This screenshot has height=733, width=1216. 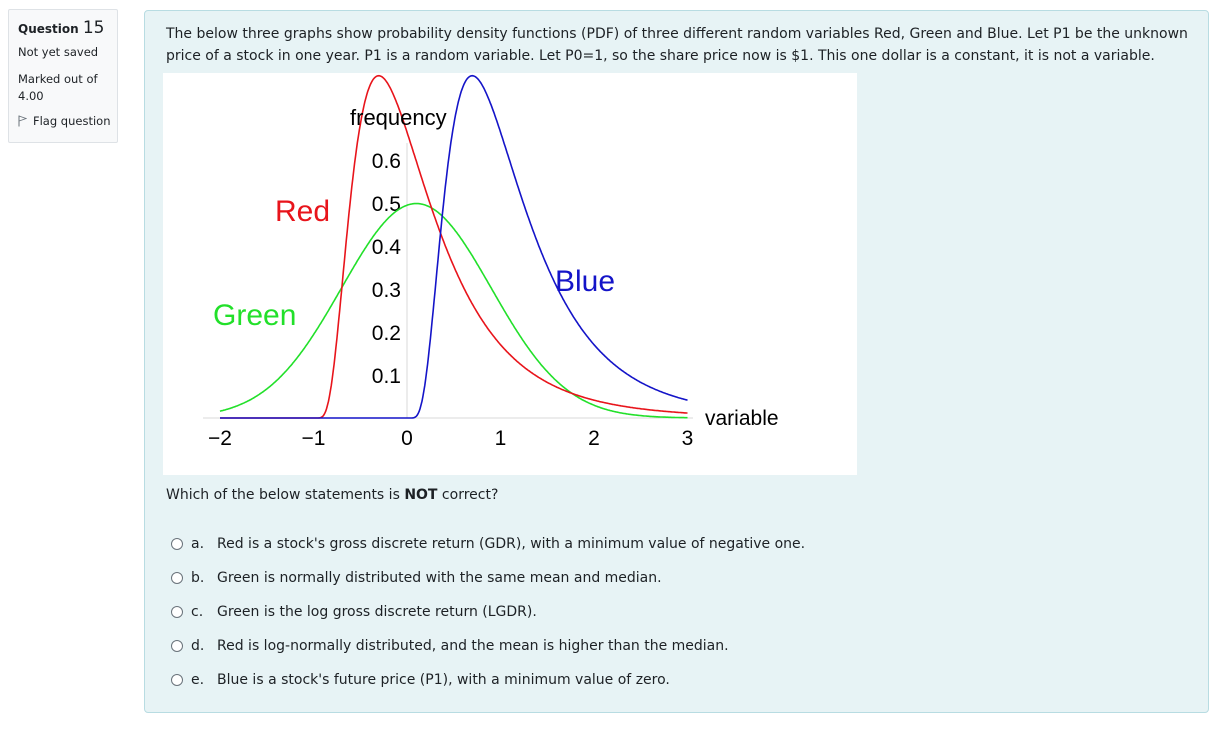 What do you see at coordinates (198, 646) in the screenshot?
I see `option-letter: d.` at bounding box center [198, 646].